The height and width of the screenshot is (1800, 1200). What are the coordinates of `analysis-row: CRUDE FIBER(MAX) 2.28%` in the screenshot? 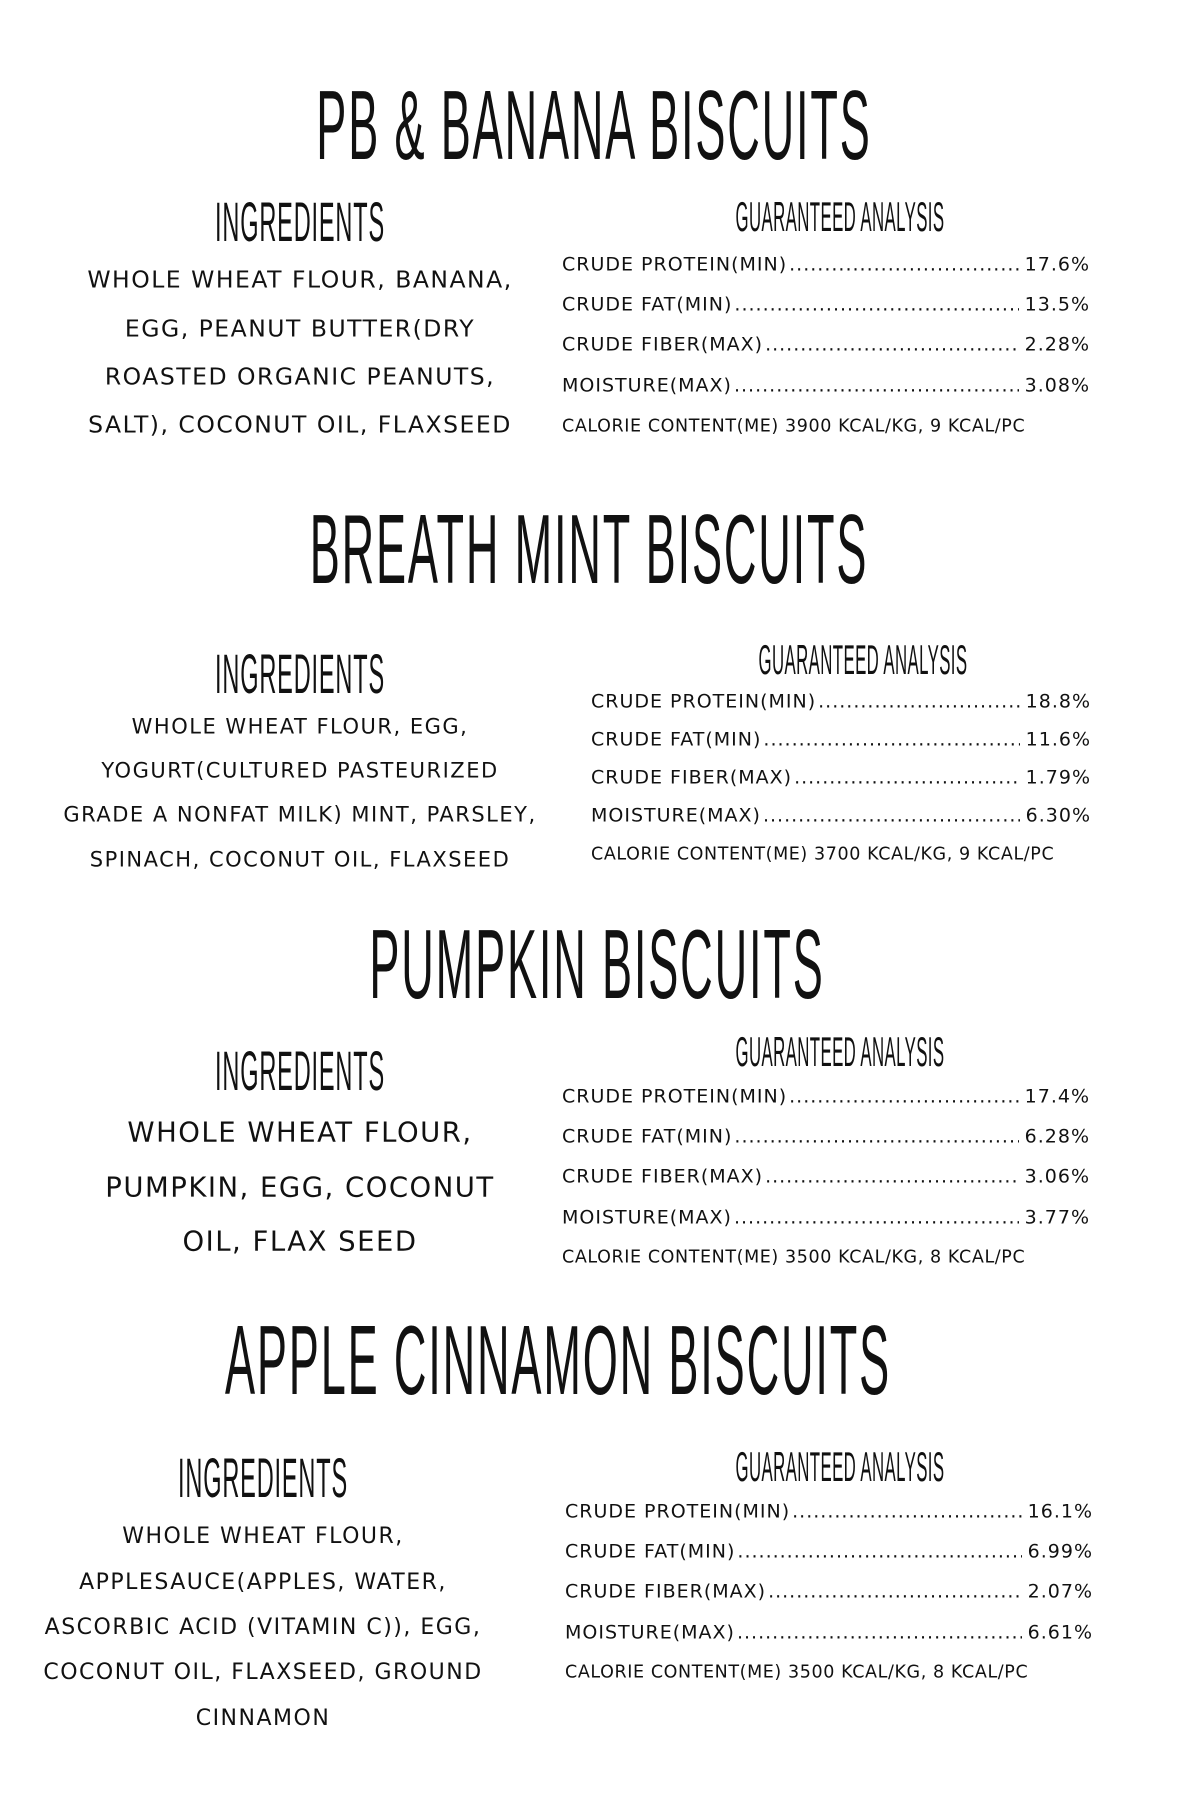 It's located at (826, 344).